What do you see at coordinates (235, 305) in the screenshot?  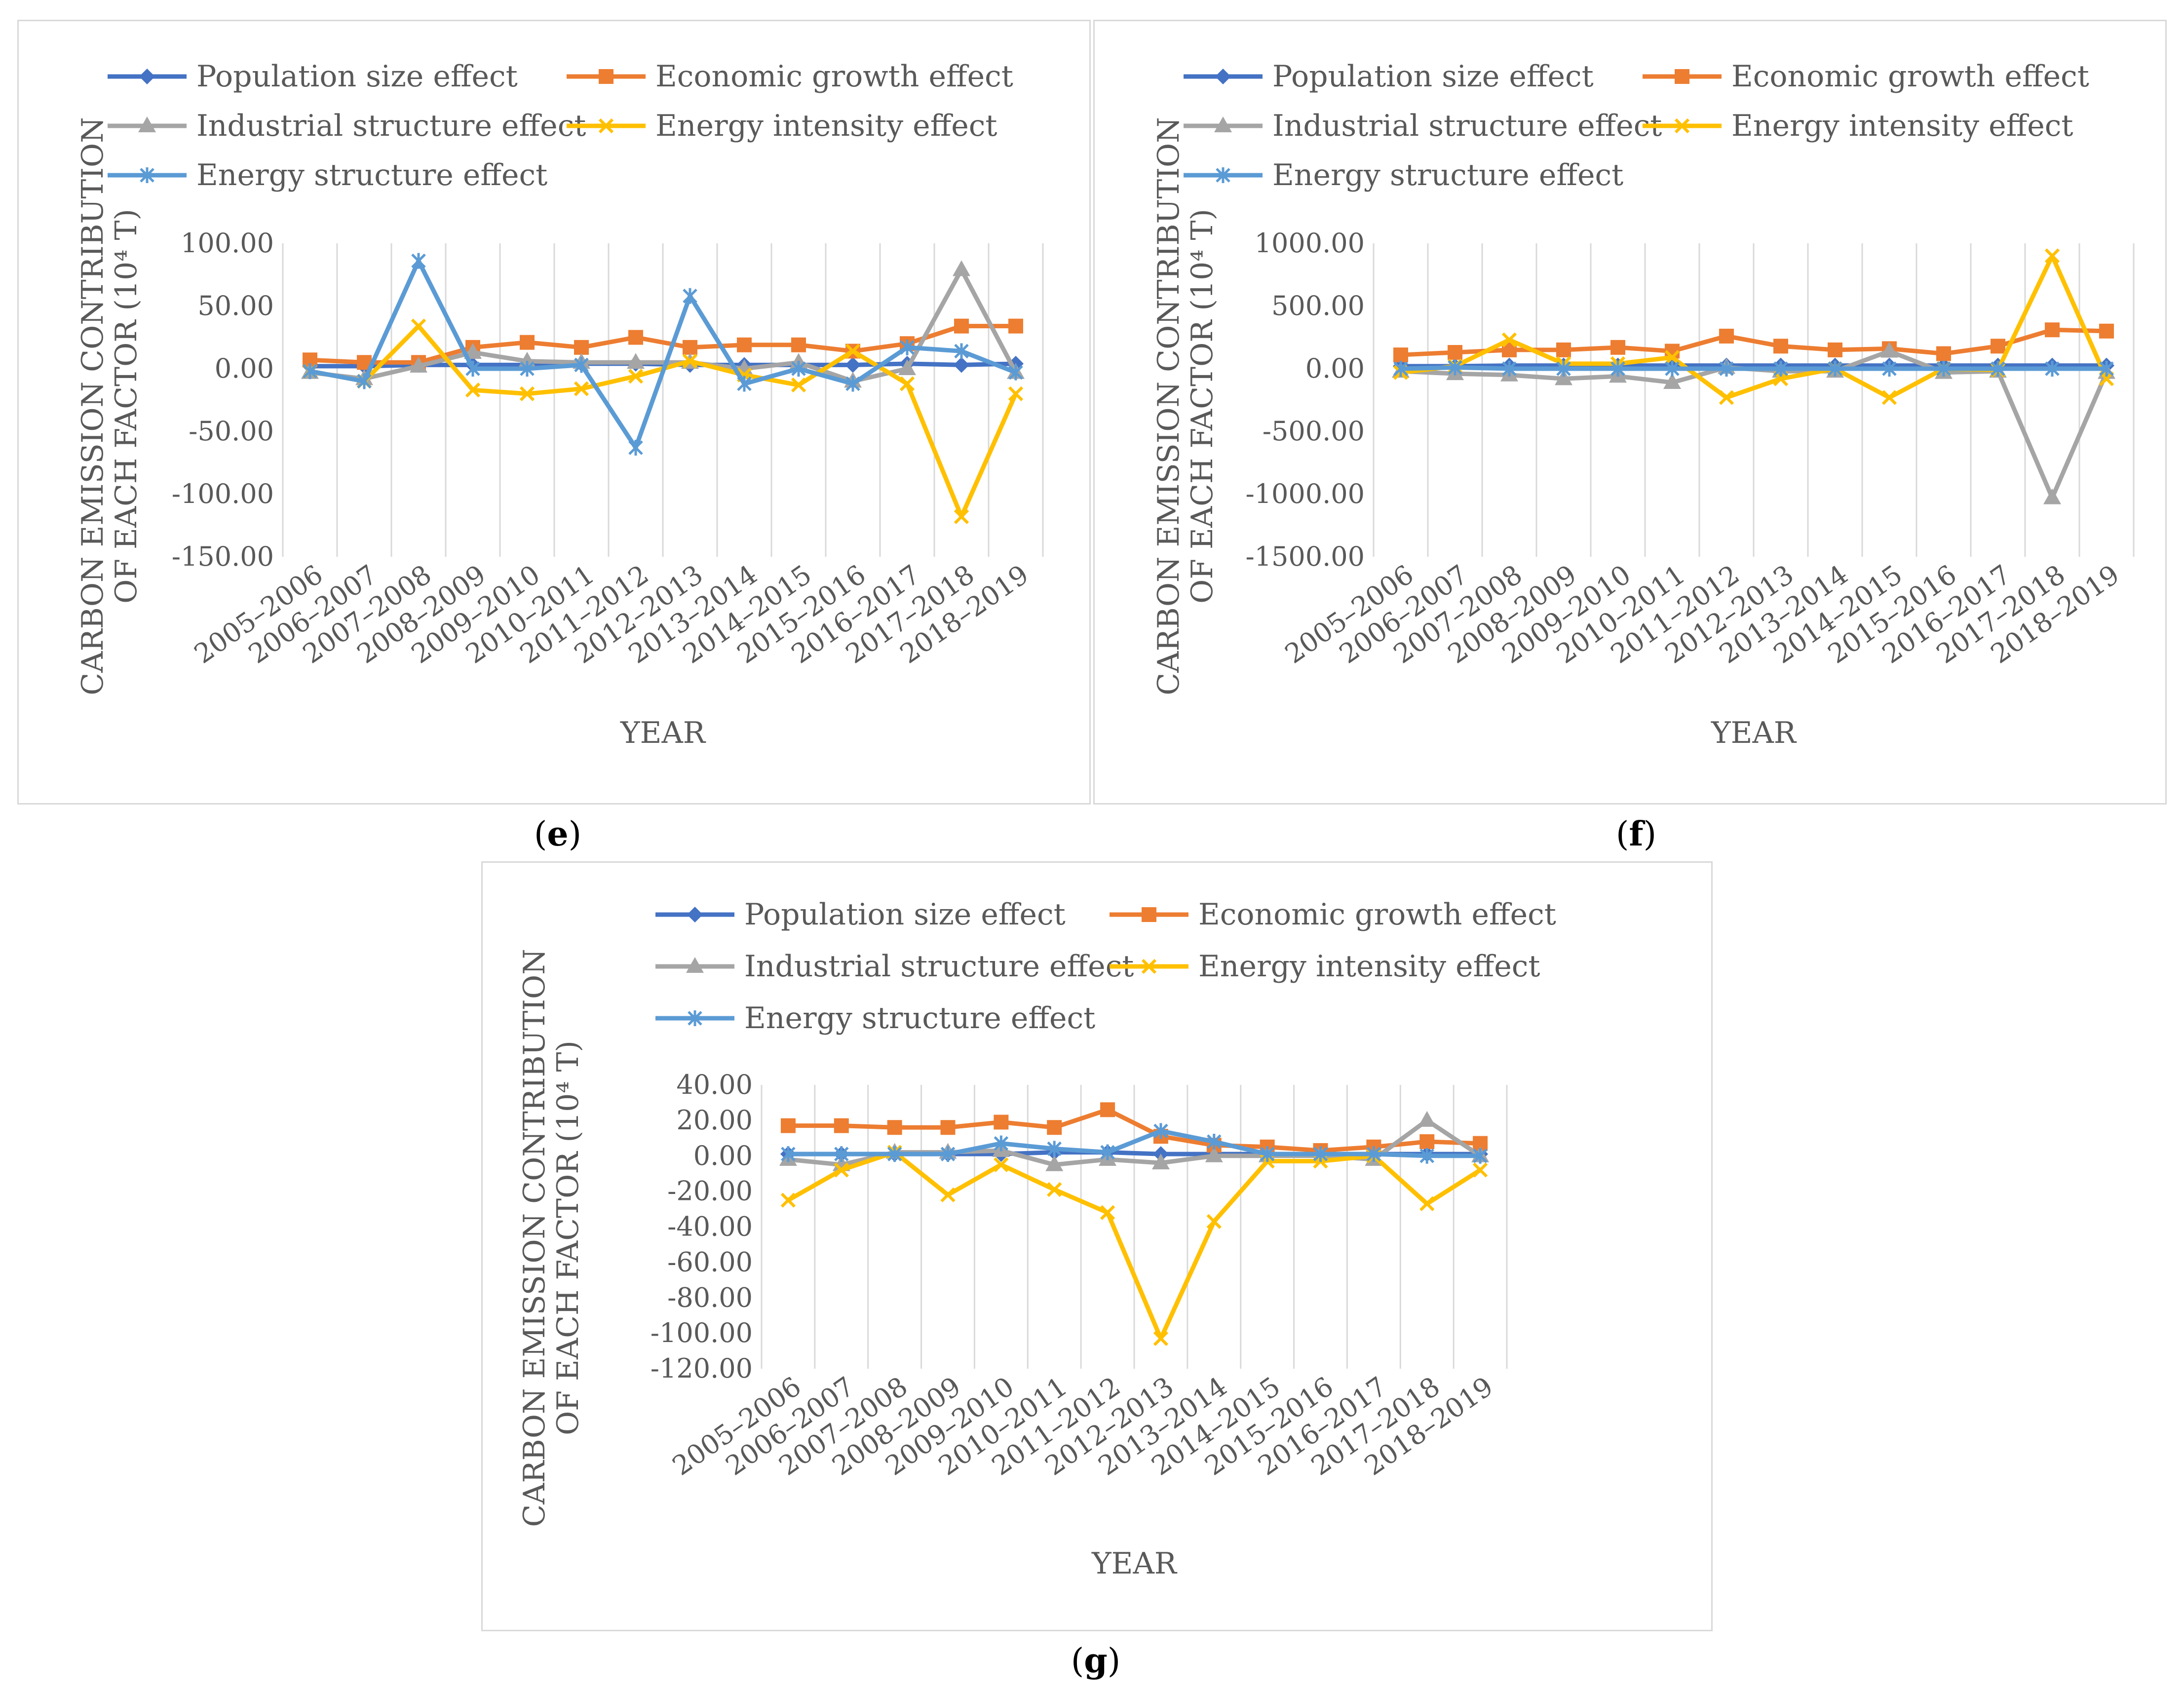 I see `y-tick-label: 50.00` at bounding box center [235, 305].